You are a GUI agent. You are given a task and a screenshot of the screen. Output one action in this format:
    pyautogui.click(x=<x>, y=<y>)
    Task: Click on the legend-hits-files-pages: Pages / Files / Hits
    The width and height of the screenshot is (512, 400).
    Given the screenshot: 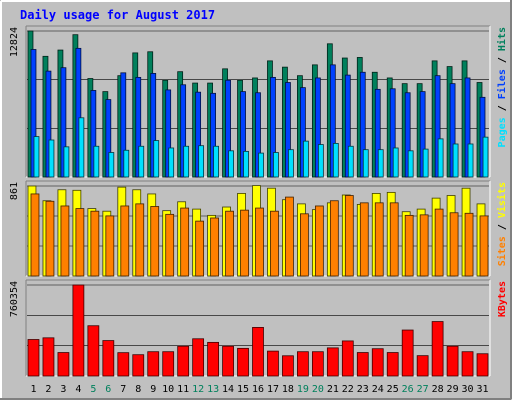 What is the action you would take?
    pyautogui.click(x=502, y=87)
    